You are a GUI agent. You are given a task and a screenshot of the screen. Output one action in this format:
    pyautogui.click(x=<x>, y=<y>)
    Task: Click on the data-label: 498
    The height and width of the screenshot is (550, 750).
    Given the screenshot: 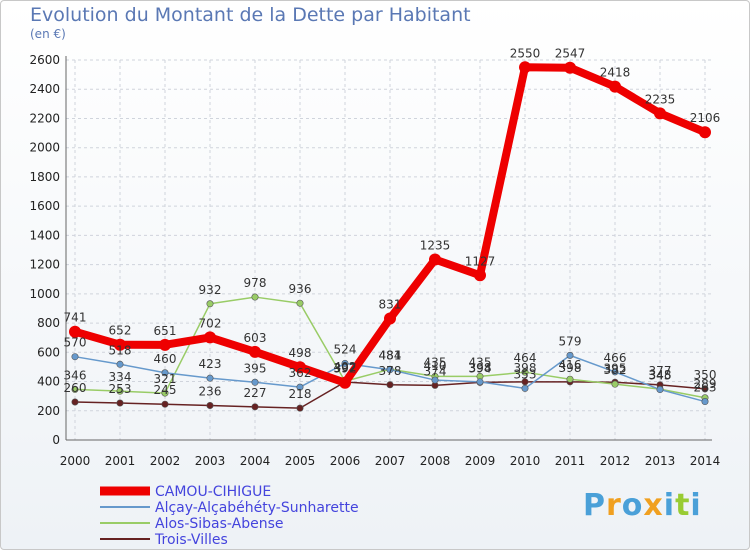 What is the action you would take?
    pyautogui.click(x=300, y=353)
    